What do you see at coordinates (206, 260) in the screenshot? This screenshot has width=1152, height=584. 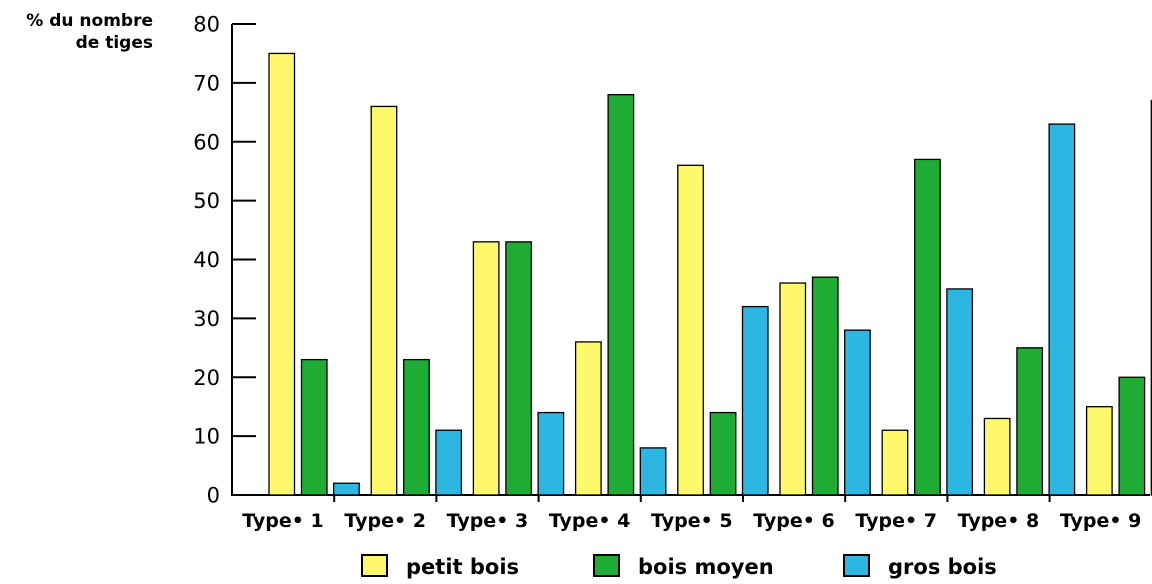 I see `y-tick-label: 40` at bounding box center [206, 260].